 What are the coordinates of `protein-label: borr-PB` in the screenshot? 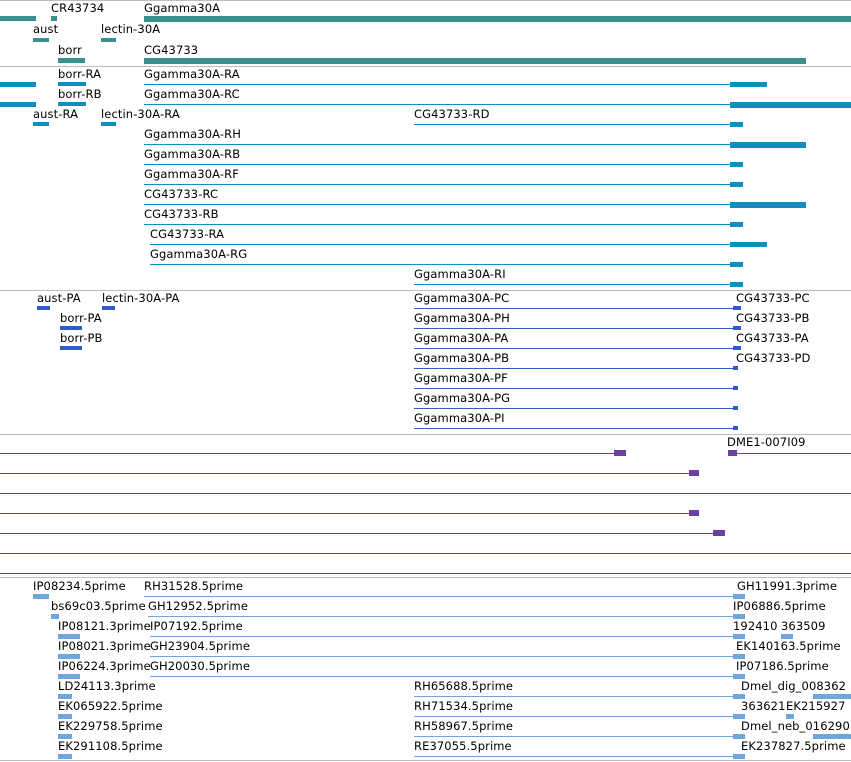 It's located at (81, 338).